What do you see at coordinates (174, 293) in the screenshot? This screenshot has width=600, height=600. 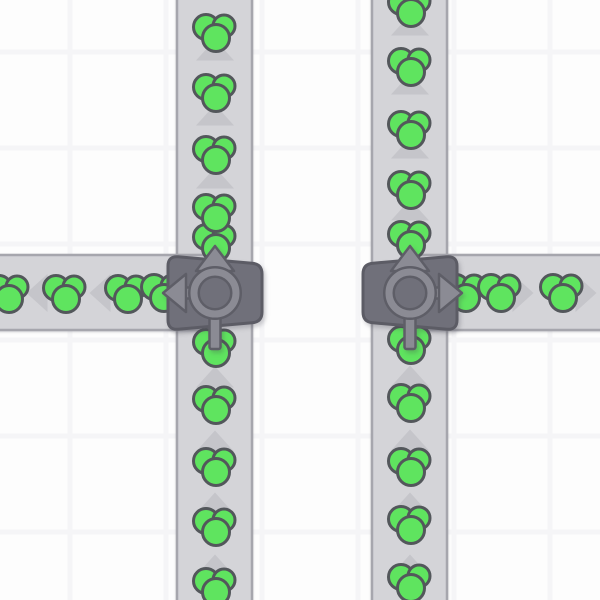 I see `output-arrow-left-icon` at bounding box center [174, 293].